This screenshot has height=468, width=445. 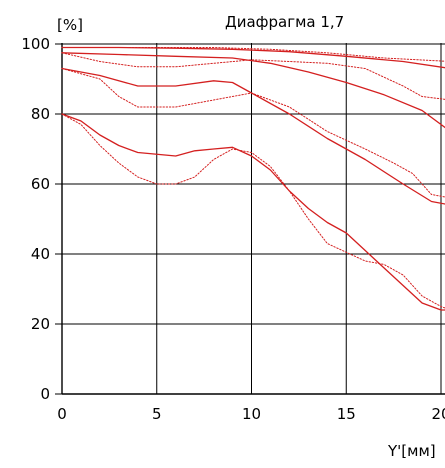 I want to click on y-tick-label-80: 80, so click(x=40, y=114).